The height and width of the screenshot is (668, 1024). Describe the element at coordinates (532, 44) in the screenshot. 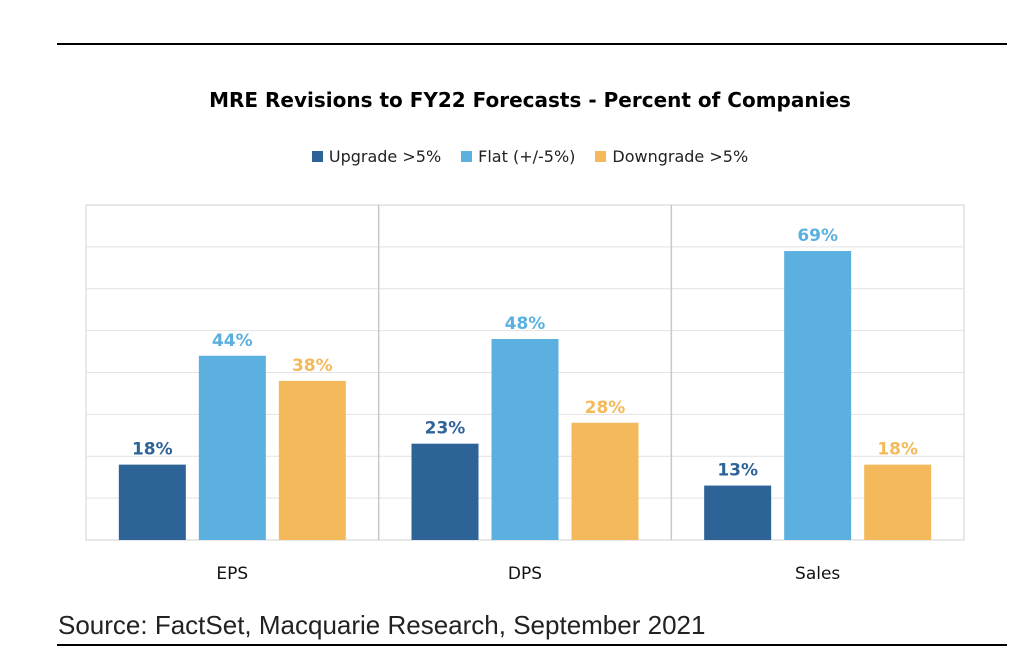

I see `top-rule` at that location.